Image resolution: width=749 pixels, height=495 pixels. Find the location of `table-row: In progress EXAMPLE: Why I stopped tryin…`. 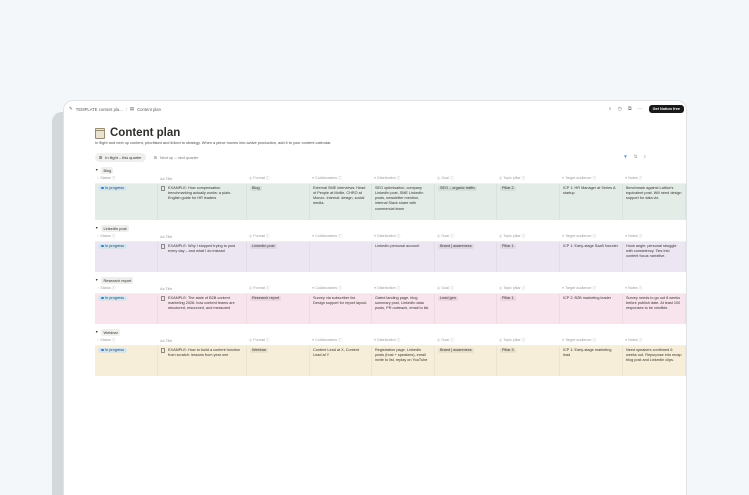

table-row: In progress EXAMPLE: Why I stopped tryin… is located at coordinates (390, 256).